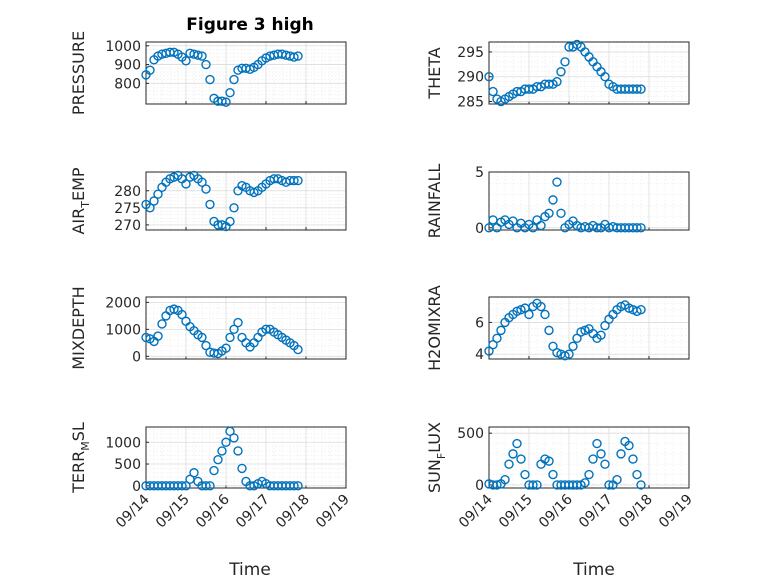 This screenshot has height=583, width=778. Describe the element at coordinates (246, 457) in the screenshot. I see `plot-area` at that location.